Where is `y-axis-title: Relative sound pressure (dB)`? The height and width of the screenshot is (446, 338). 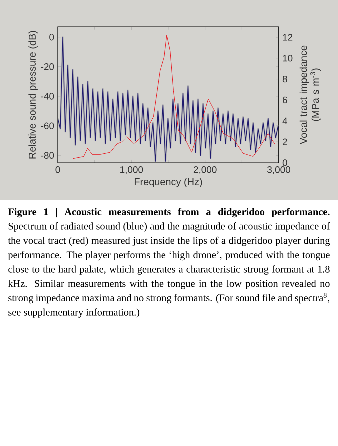 y-axis-title: Relative sound pressure (dB) is located at coordinates (33, 95).